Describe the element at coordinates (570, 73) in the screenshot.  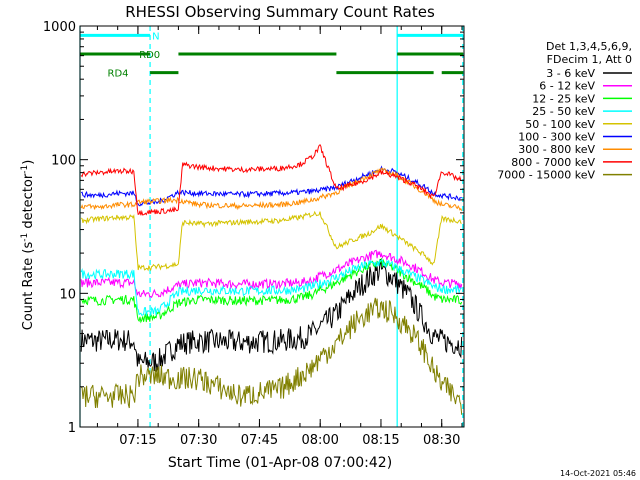
I see `legend-label-0: 3 - 6 keV` at that location.